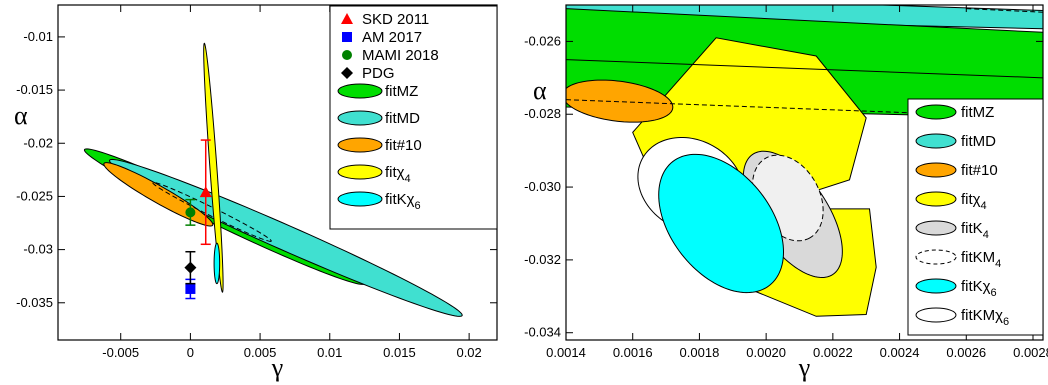 The image size is (1048, 385). What do you see at coordinates (392, 37) in the screenshot?
I see `legend-label: AM 2017` at bounding box center [392, 37].